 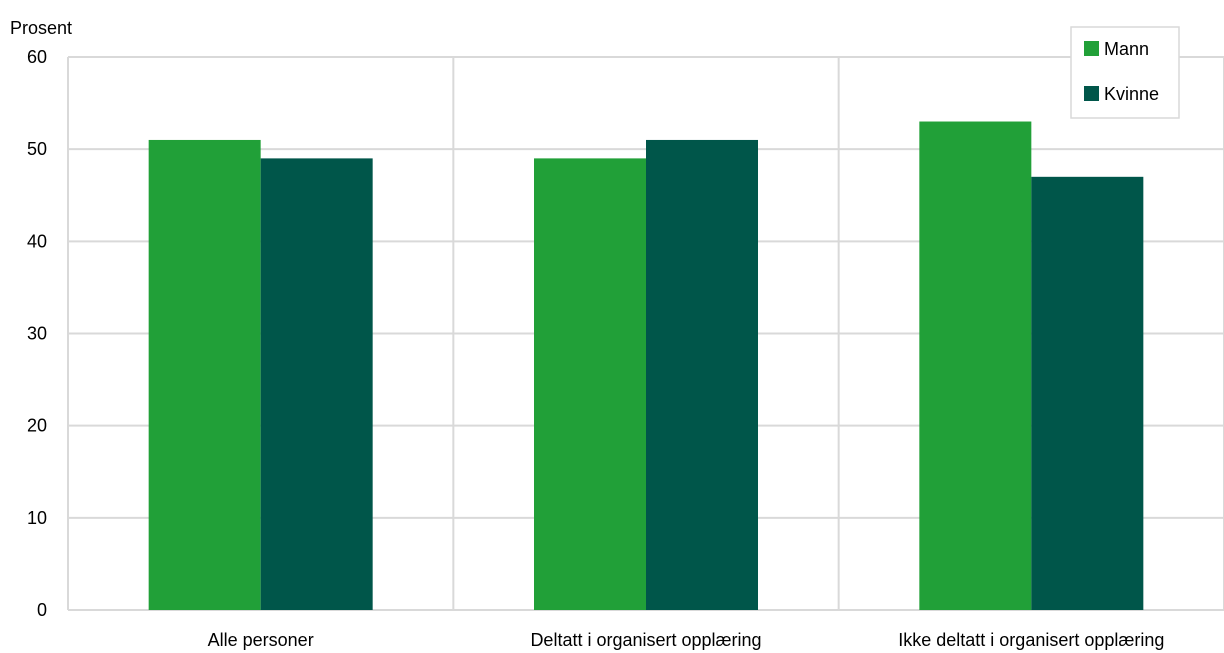 What do you see at coordinates (42, 610) in the screenshot?
I see `y-tick-label: 0` at bounding box center [42, 610].